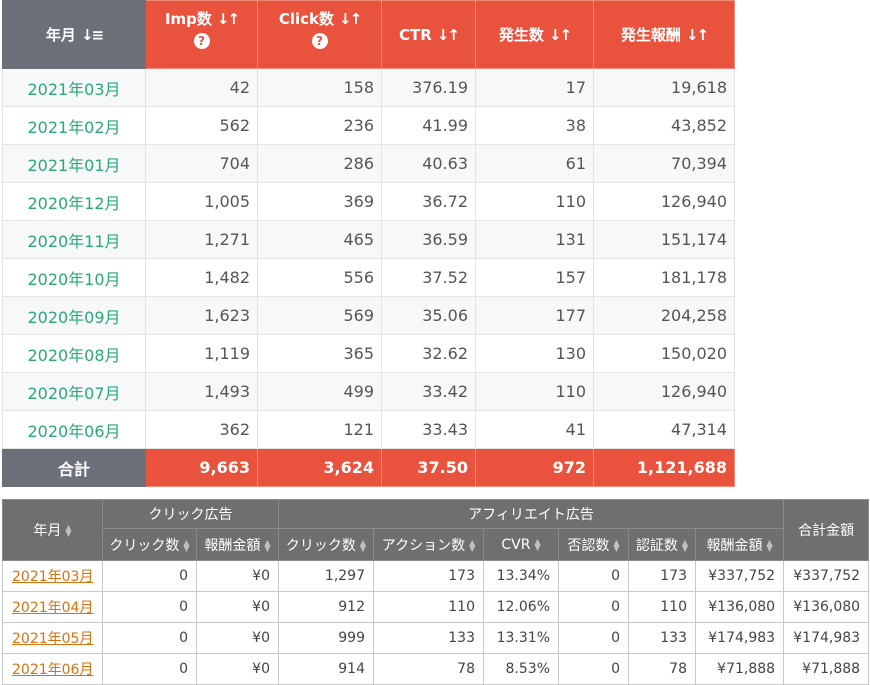 The height and width of the screenshot is (685, 870). What do you see at coordinates (734, 545) in the screenshot?
I see `col-header-aff-reward-amount-label: 報酬金額` at bounding box center [734, 545].